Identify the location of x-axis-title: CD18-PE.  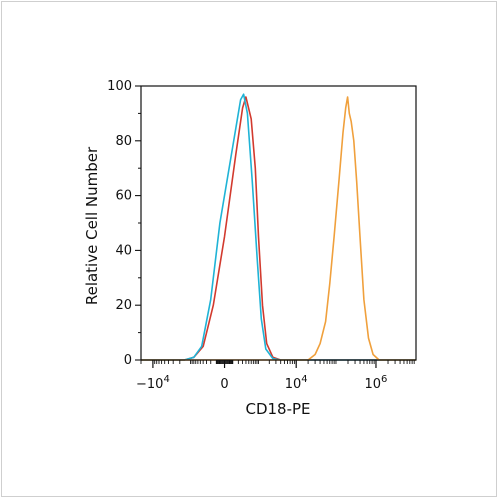
(277, 409).